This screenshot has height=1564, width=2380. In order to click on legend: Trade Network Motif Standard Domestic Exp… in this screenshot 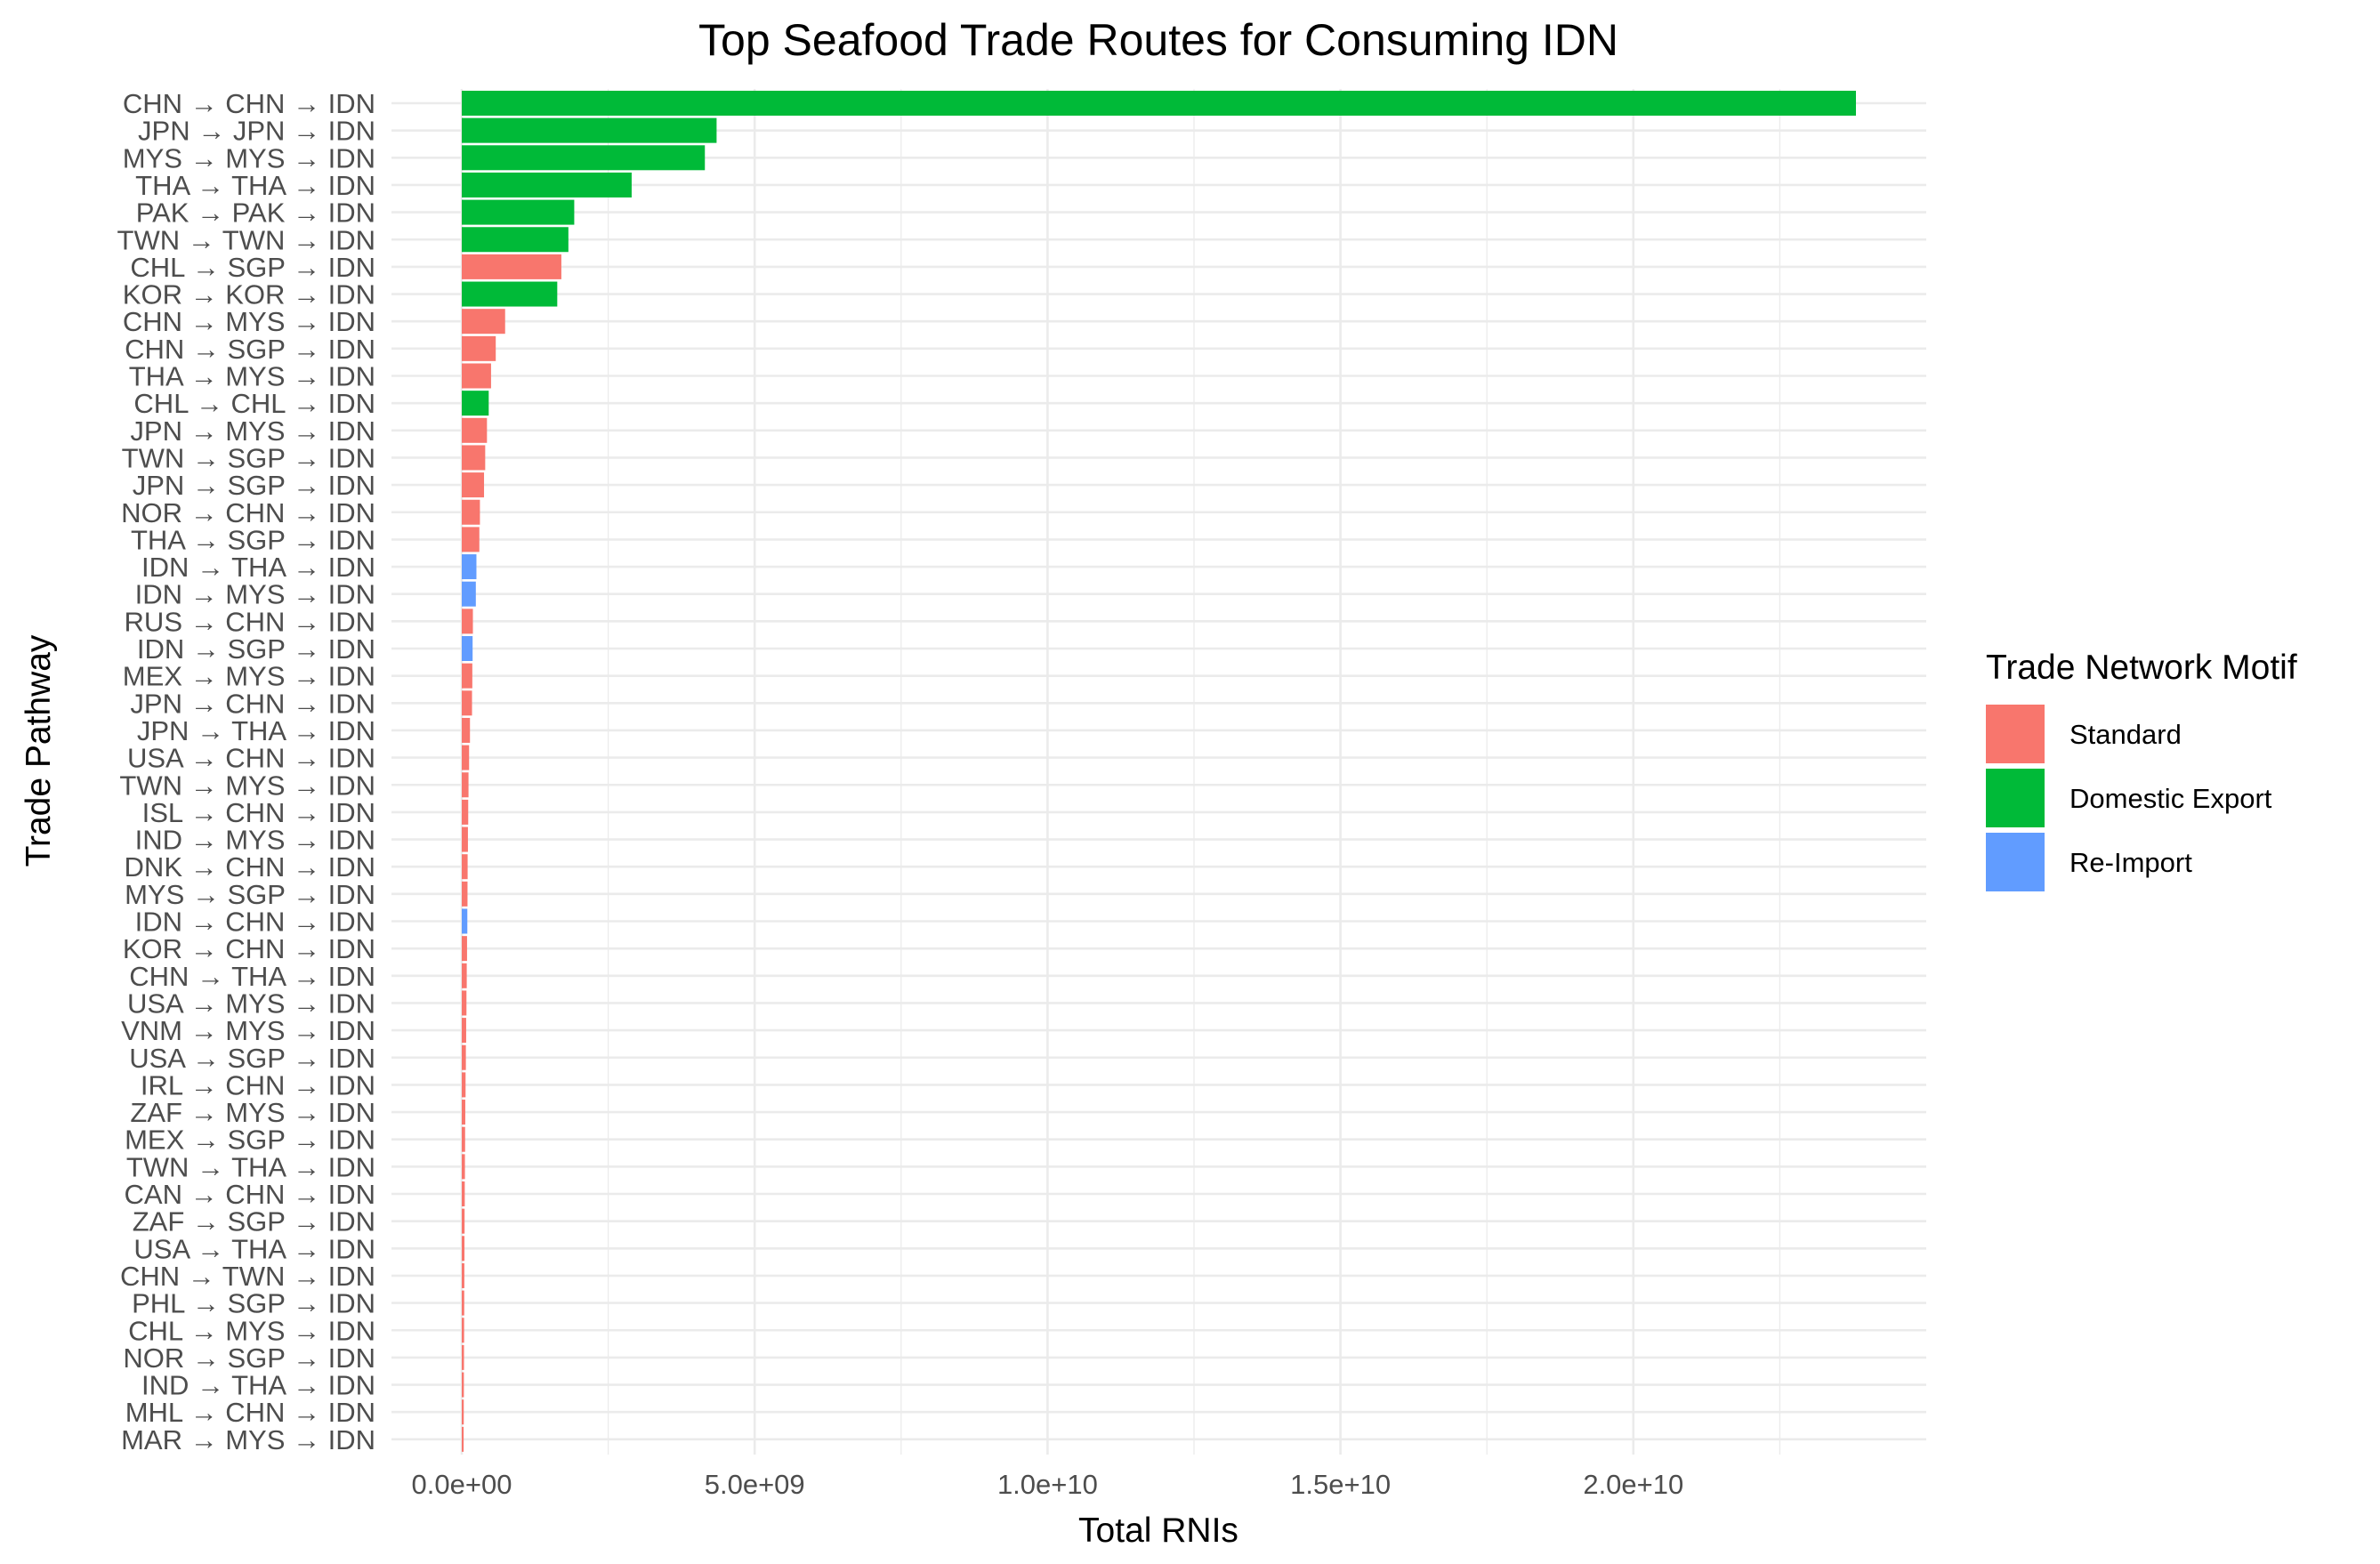, I will do `click(2141, 770)`.